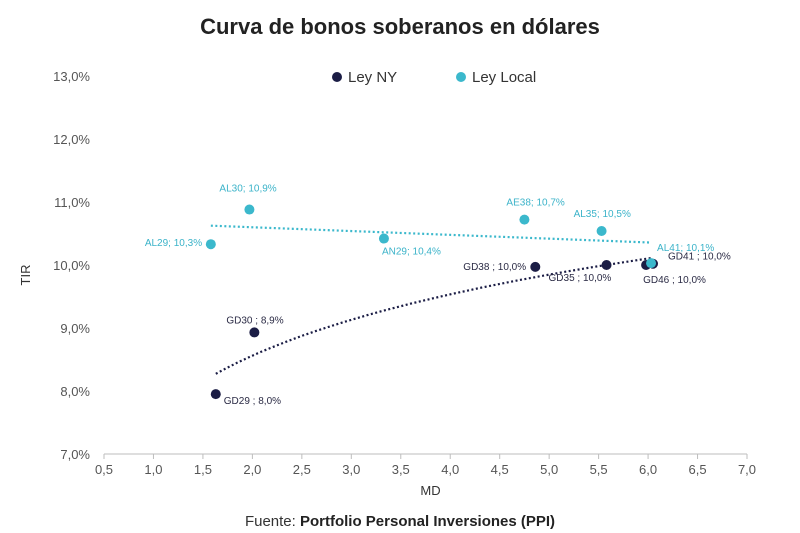 The width and height of the screenshot is (800, 533). Describe the element at coordinates (252, 401) in the screenshot. I see `data-label: GD29 ; 8,0%` at that location.